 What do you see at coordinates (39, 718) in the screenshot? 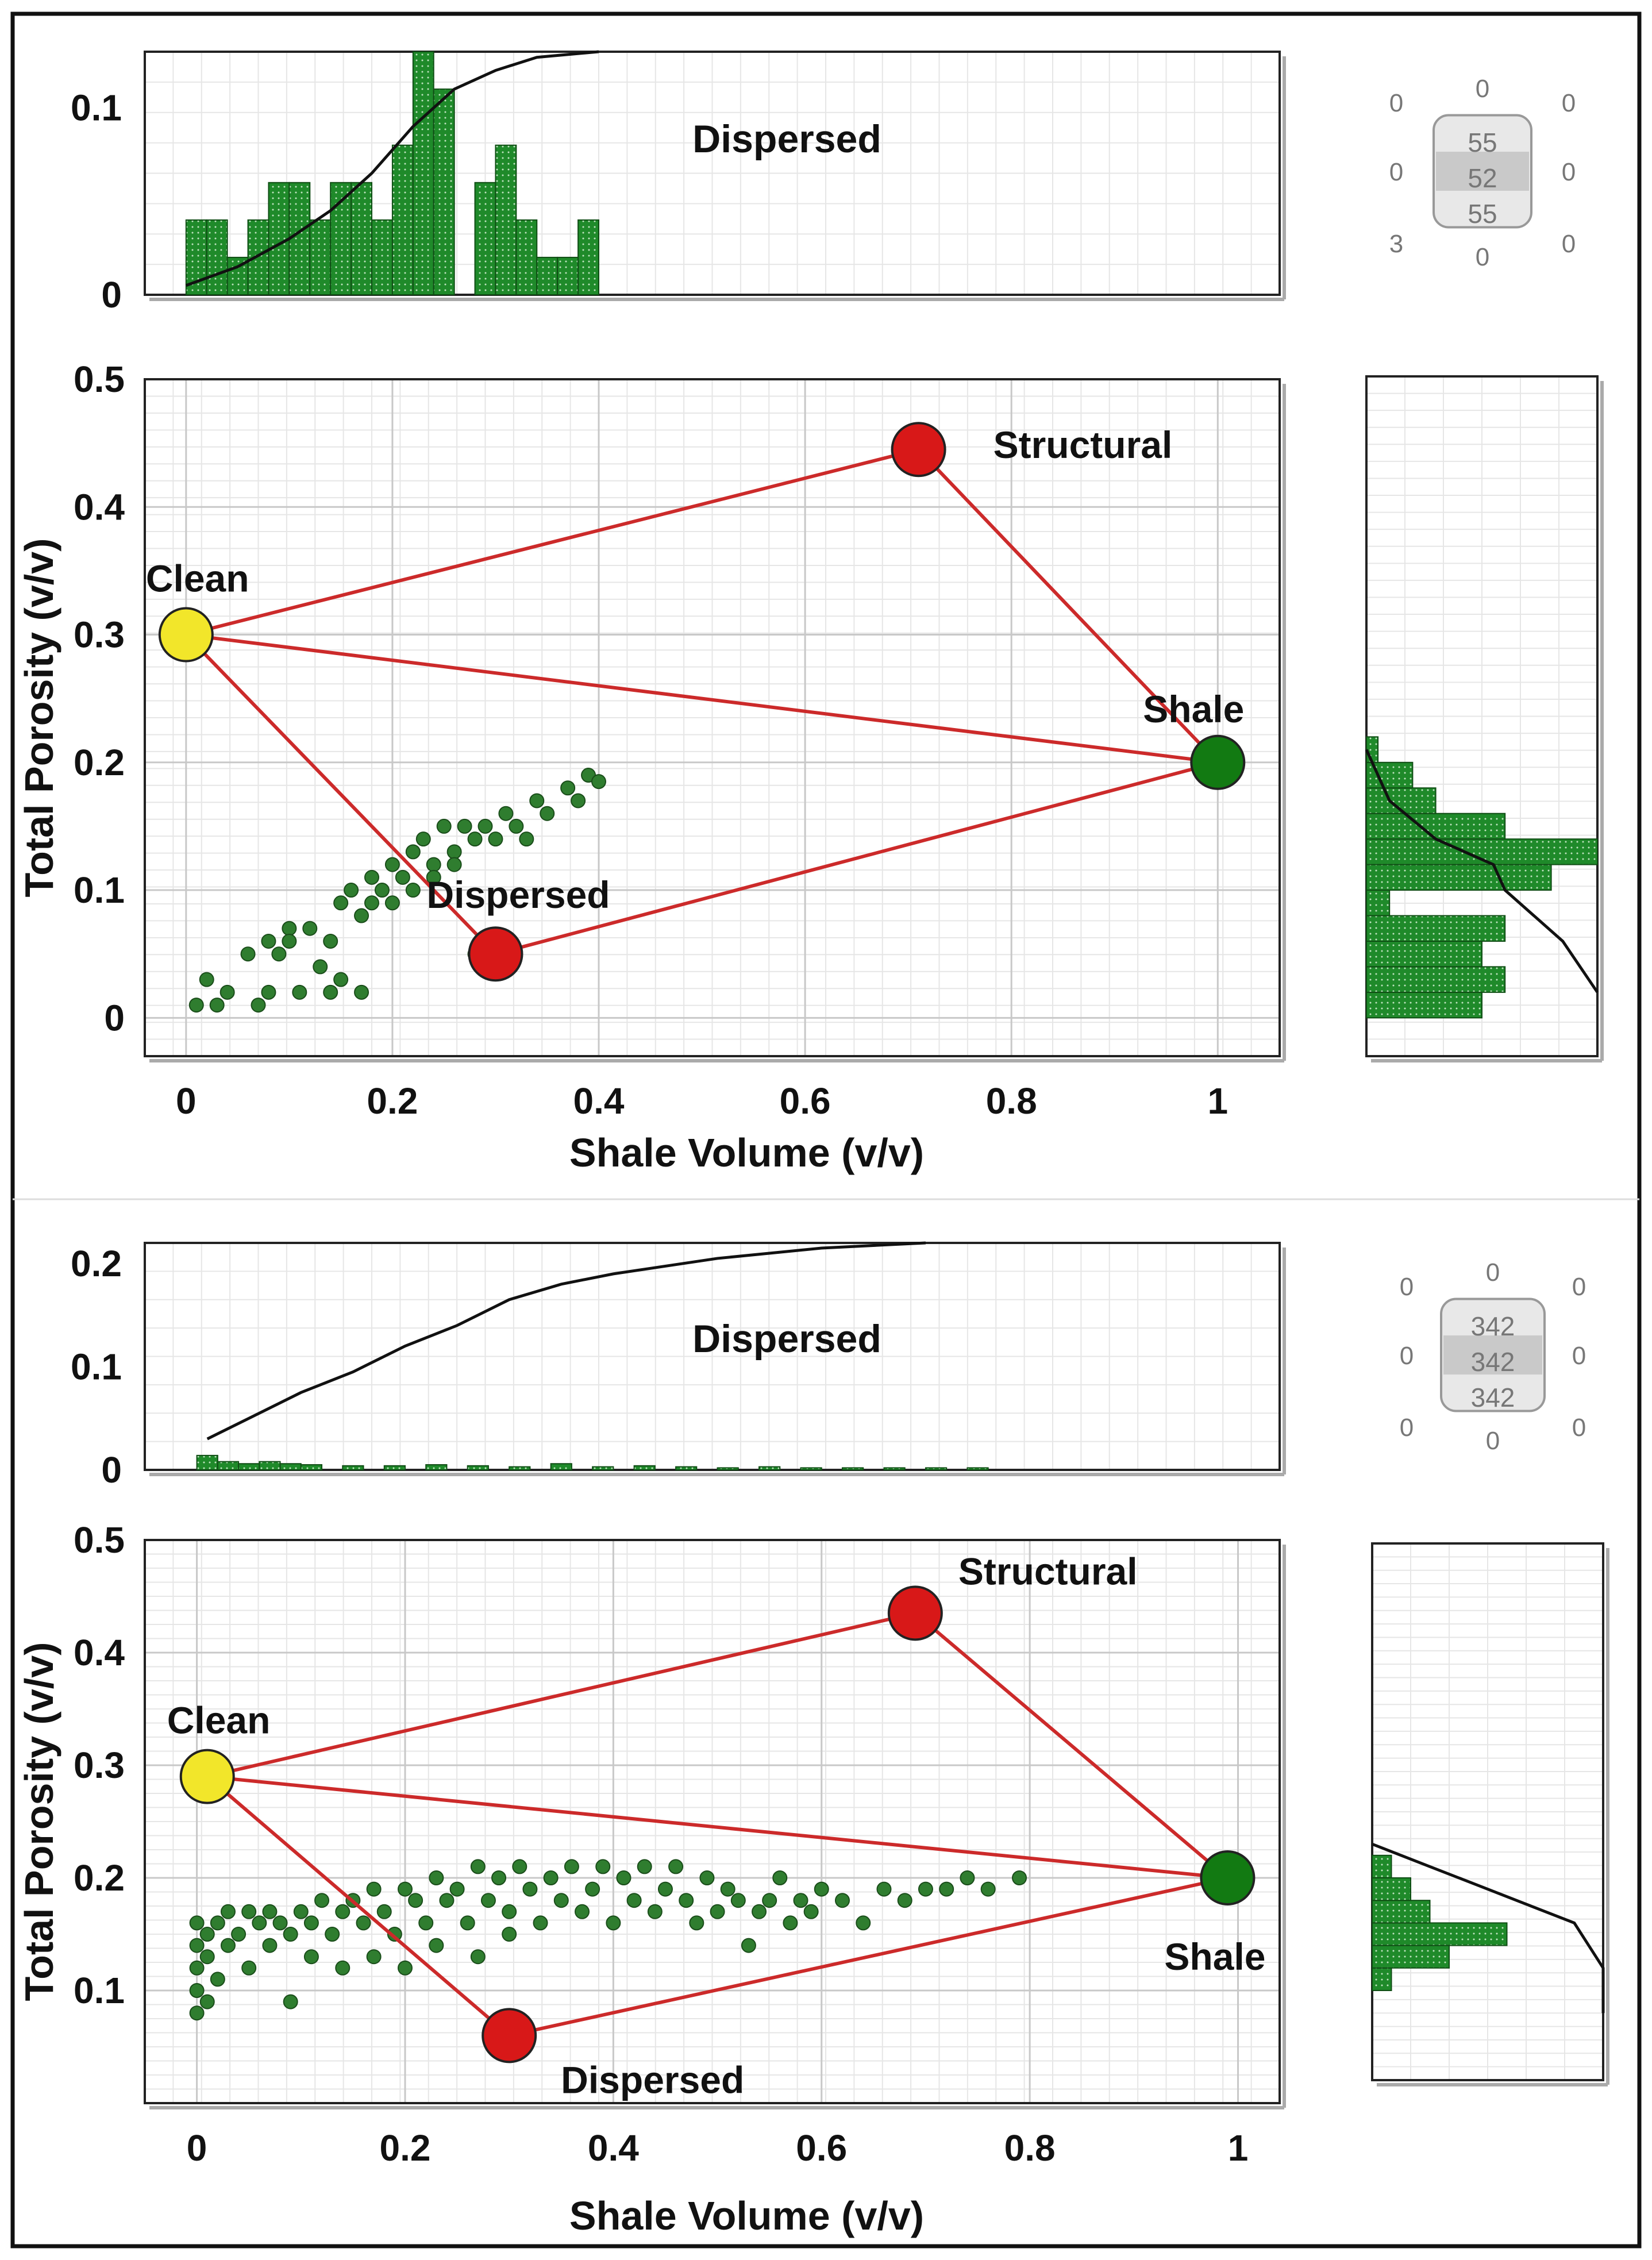
I see `y-axis-title: Total Porosity (v/v)` at bounding box center [39, 718].